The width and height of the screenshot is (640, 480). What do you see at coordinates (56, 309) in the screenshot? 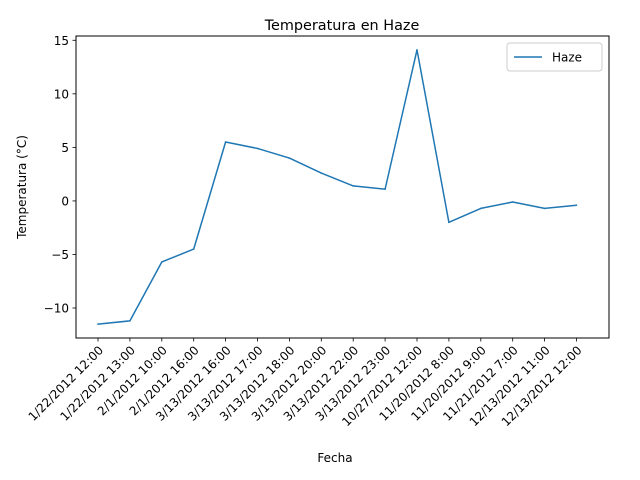
I see `y-tick-label: −10` at bounding box center [56, 309].